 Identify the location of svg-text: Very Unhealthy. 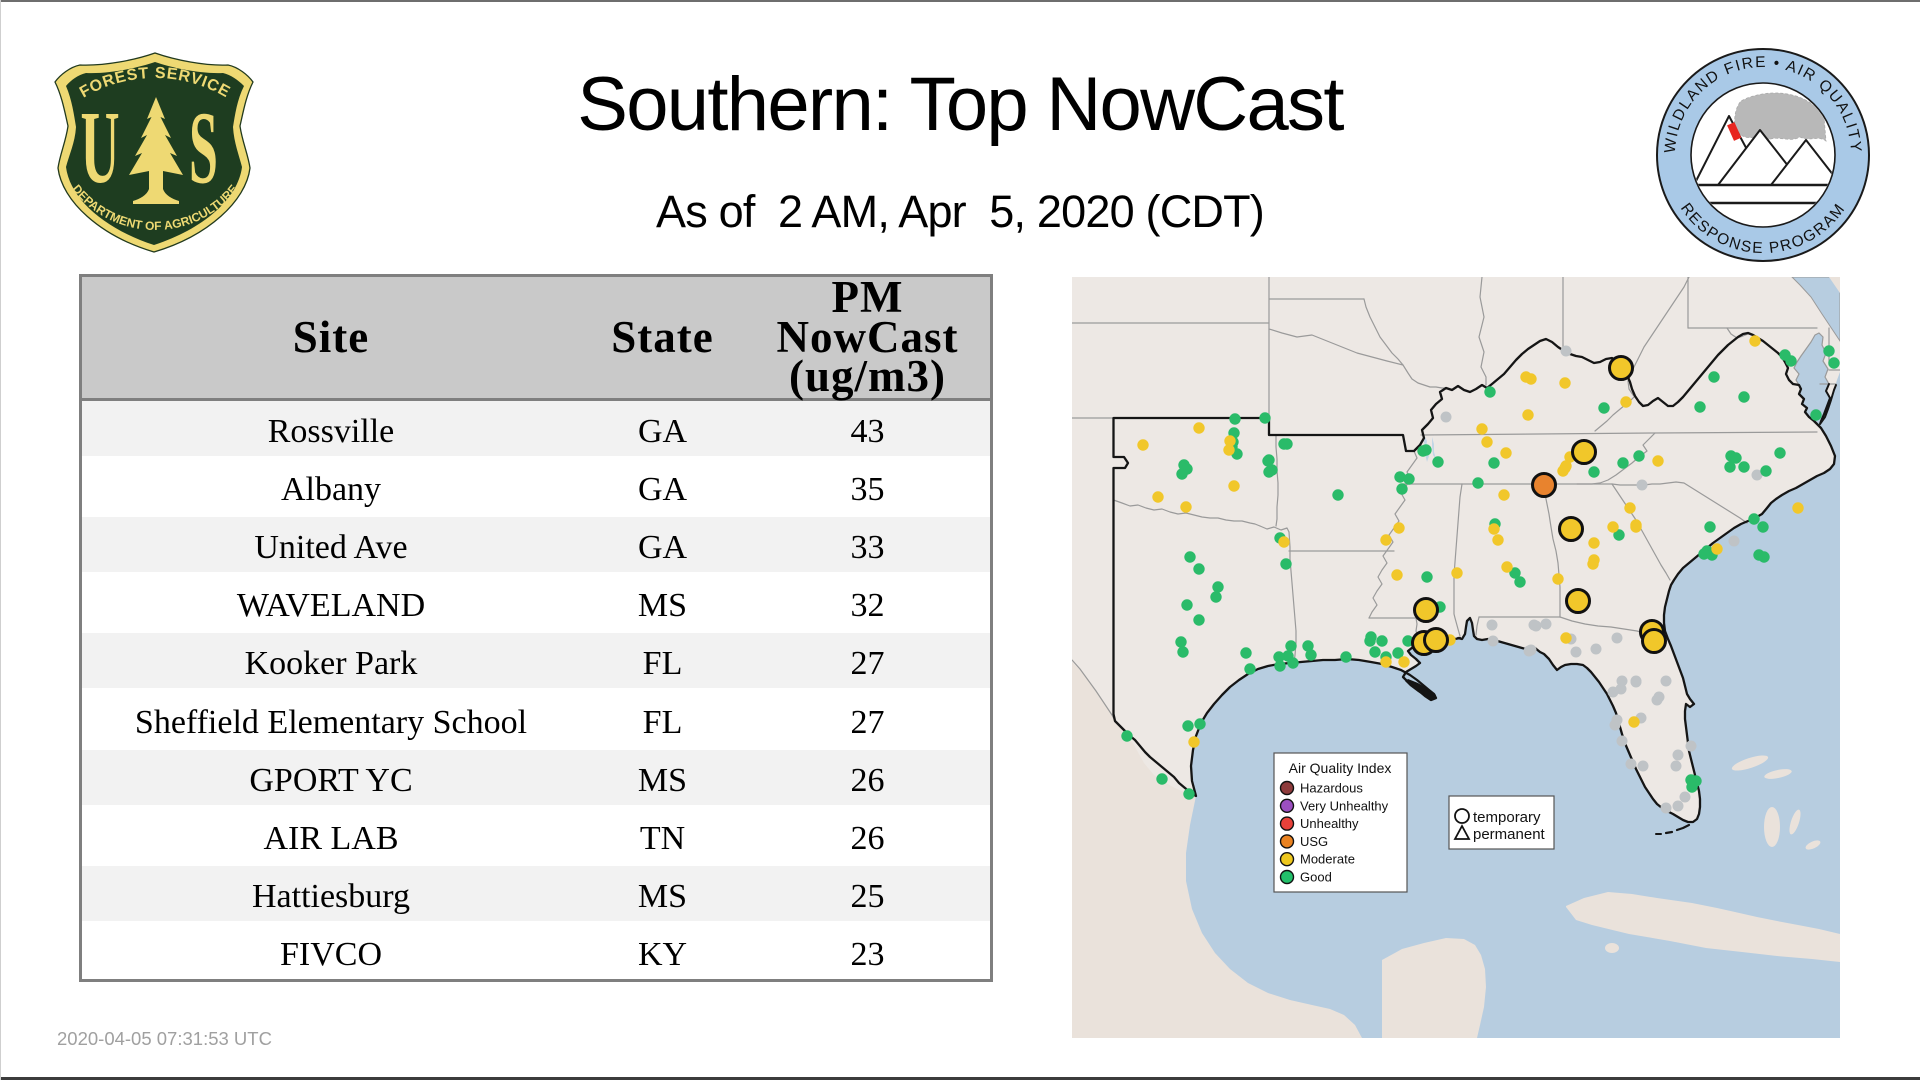
(1344, 805).